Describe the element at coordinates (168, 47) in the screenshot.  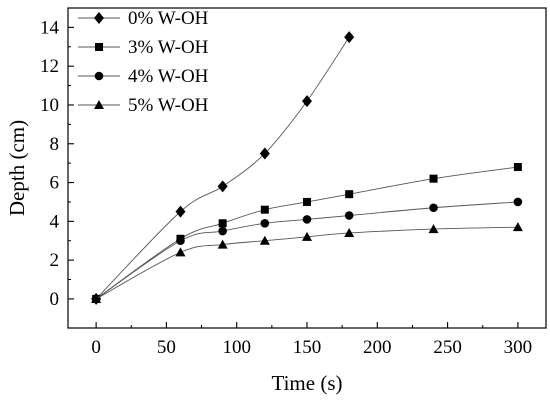
I see `legend-label: 3% W-OH` at that location.